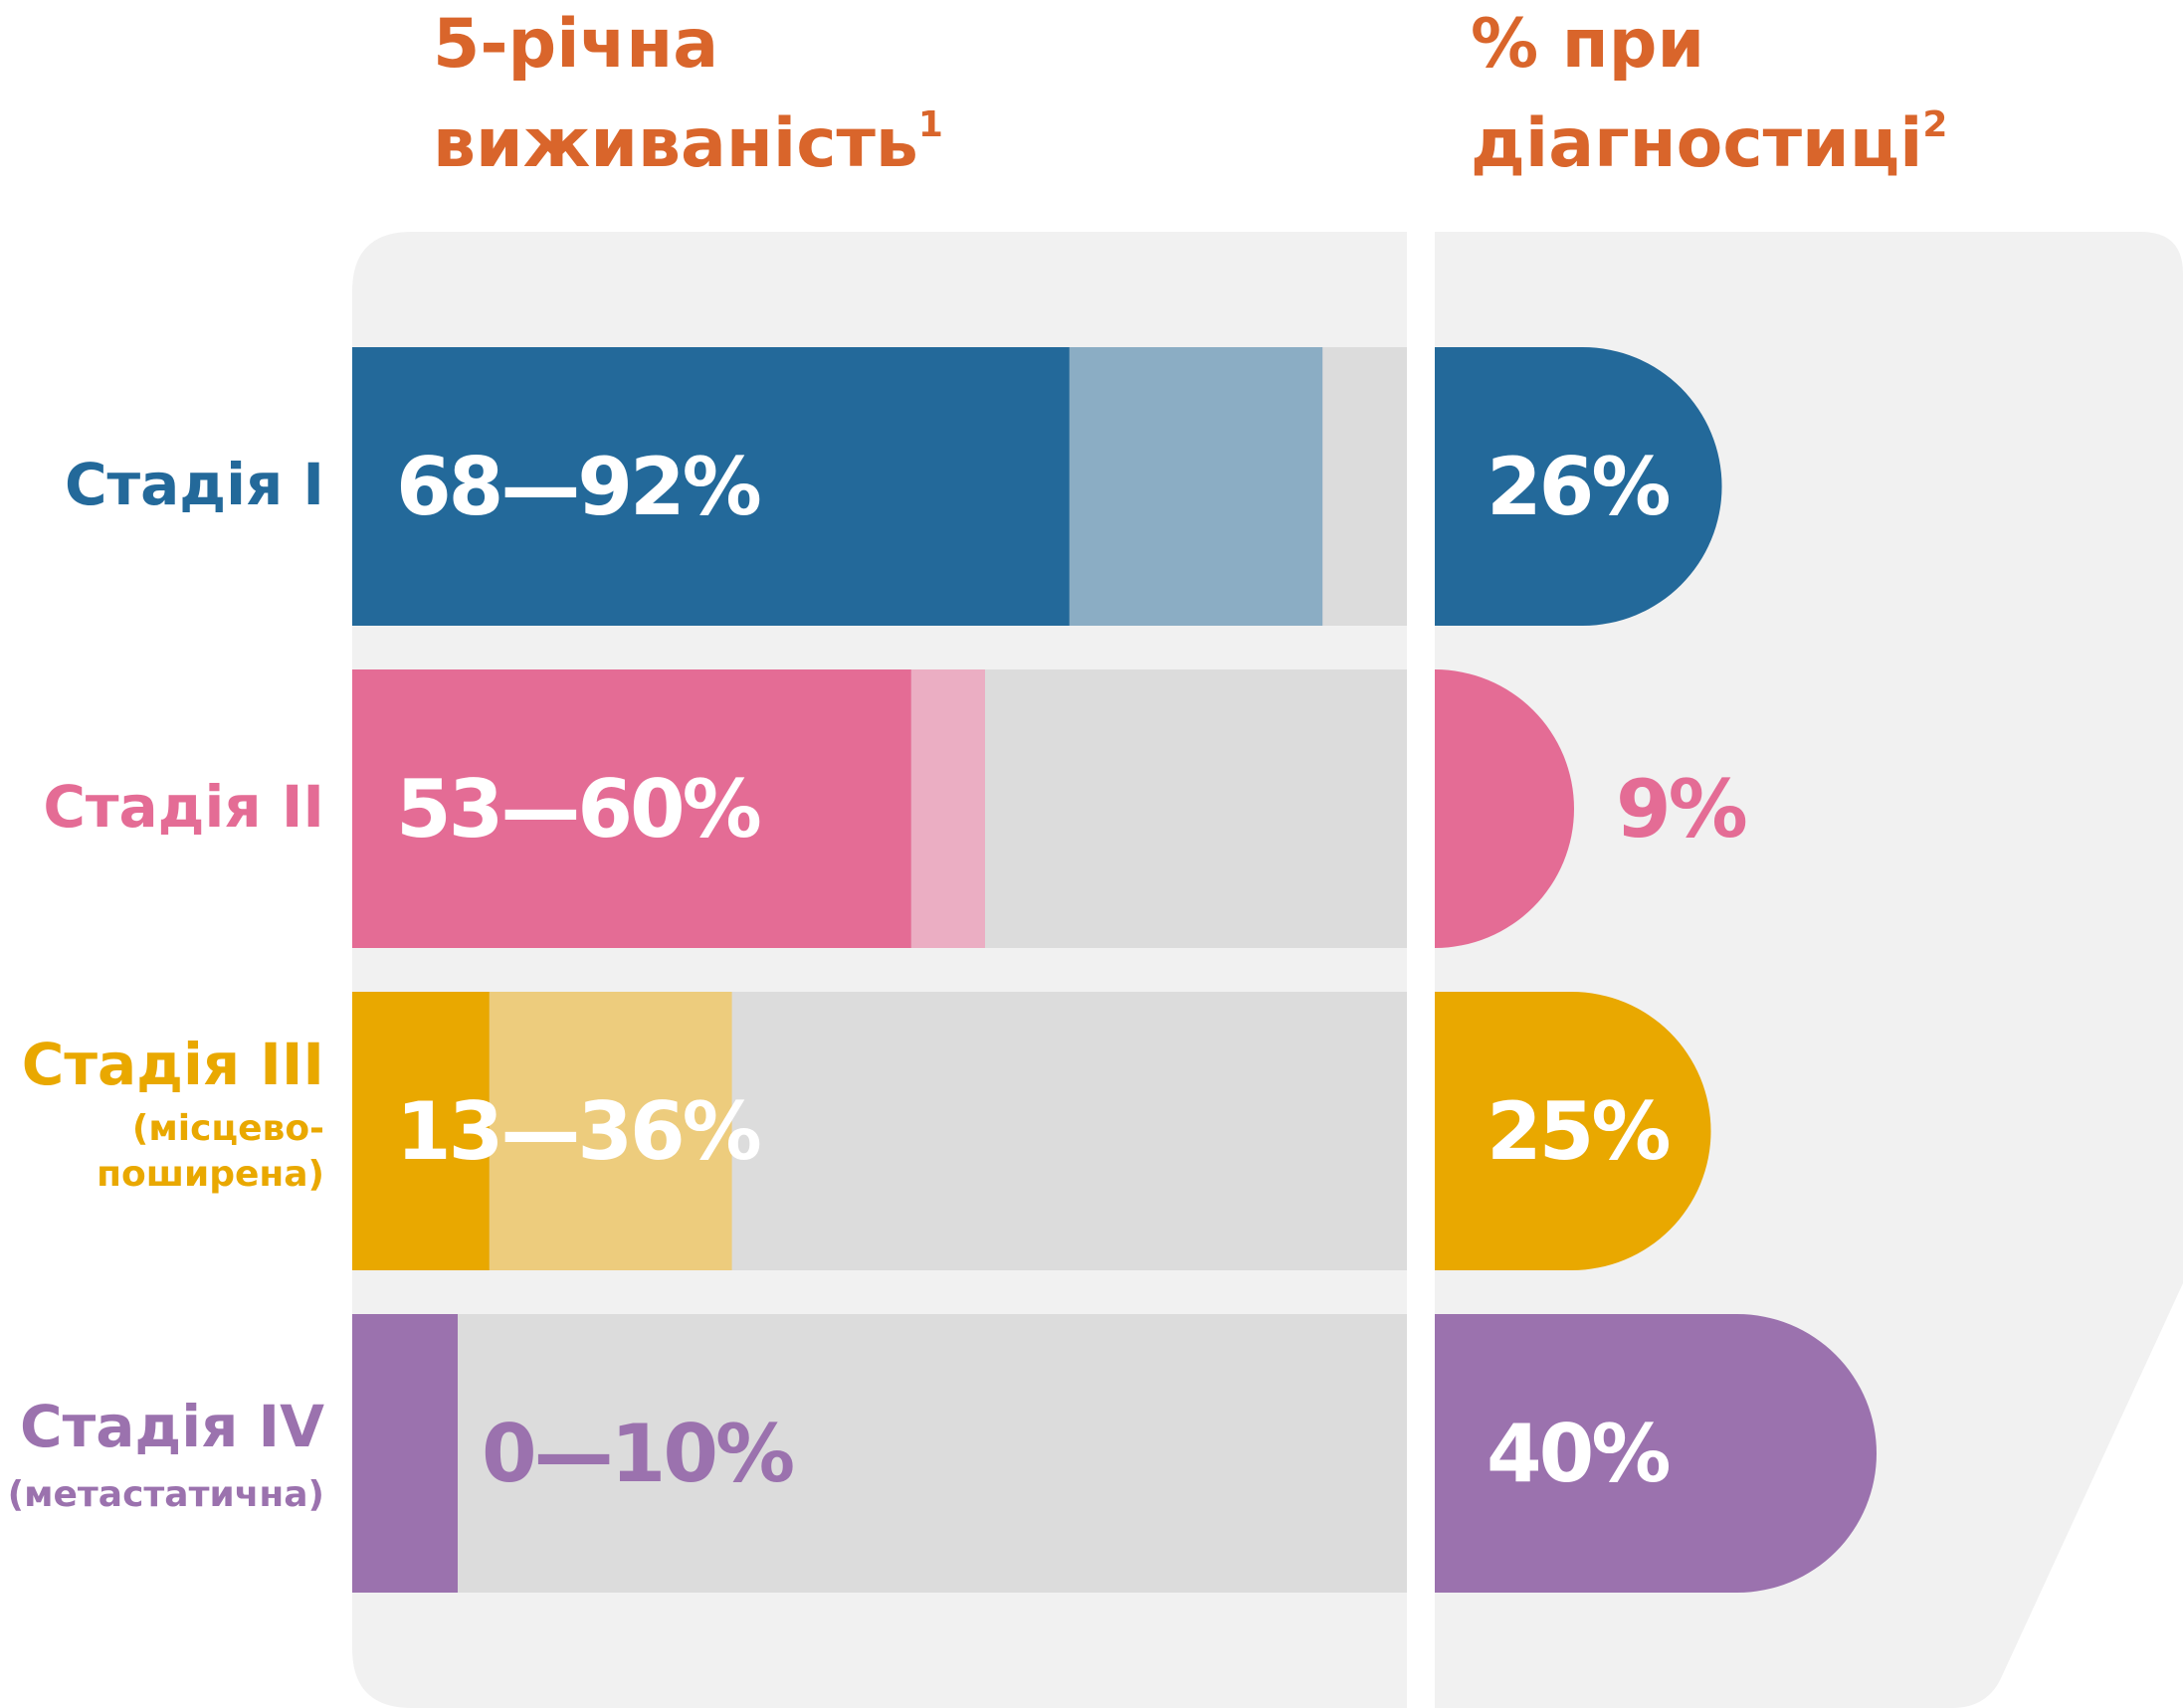  I want to click on diagnosis-header: % при діагностиці2, so click(1709, 97).